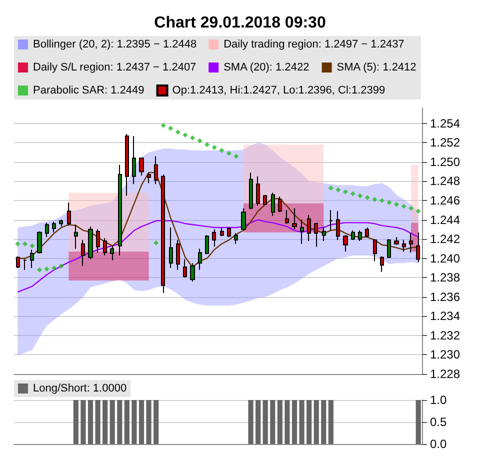 The width and height of the screenshot is (480, 457). What do you see at coordinates (445, 258) in the screenshot?
I see `y-tick-label: 1.240` at bounding box center [445, 258].